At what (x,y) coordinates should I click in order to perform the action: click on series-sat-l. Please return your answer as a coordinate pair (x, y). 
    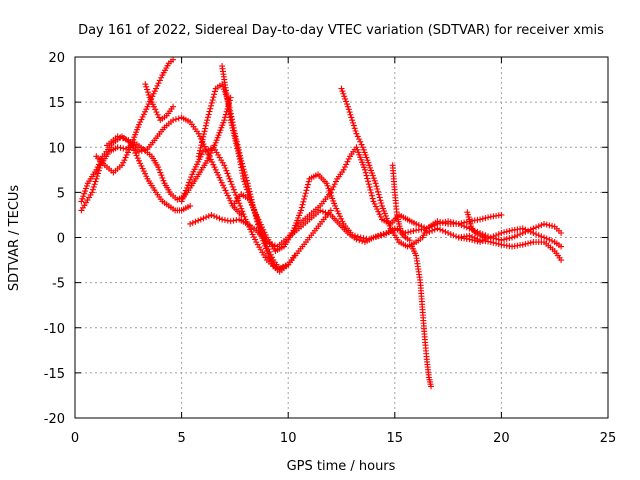
    Looking at the image, I should click on (363, 226).